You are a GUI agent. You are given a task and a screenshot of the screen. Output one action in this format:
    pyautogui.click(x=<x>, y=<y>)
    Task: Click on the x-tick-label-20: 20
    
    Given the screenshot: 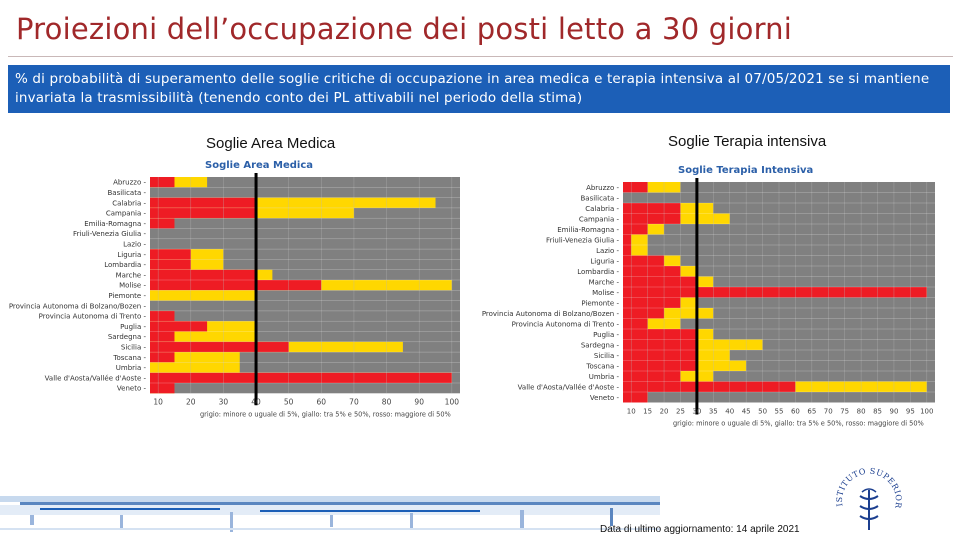 What is the action you would take?
    pyautogui.click(x=191, y=401)
    